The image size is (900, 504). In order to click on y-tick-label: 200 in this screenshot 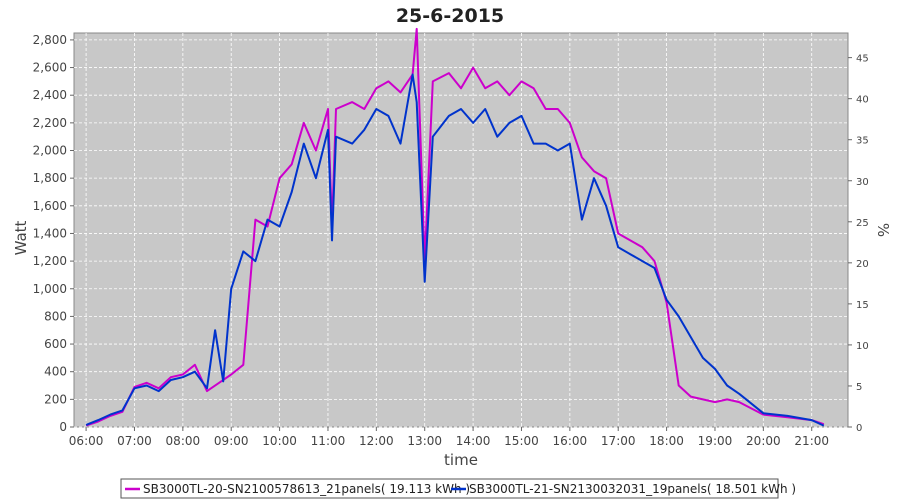, I will do `click(55, 399)`.